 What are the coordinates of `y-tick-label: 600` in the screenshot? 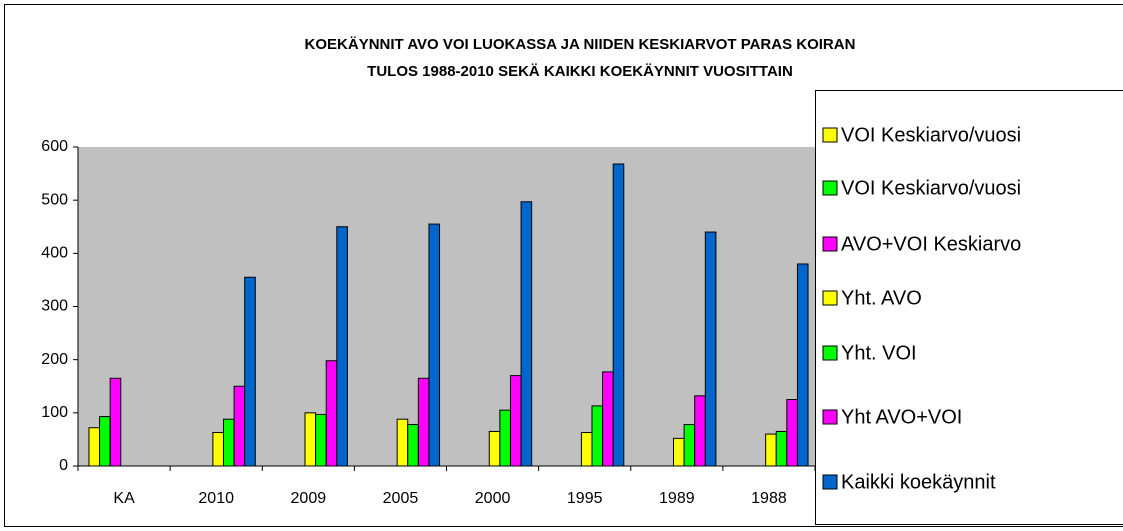 It's located at (54, 146).